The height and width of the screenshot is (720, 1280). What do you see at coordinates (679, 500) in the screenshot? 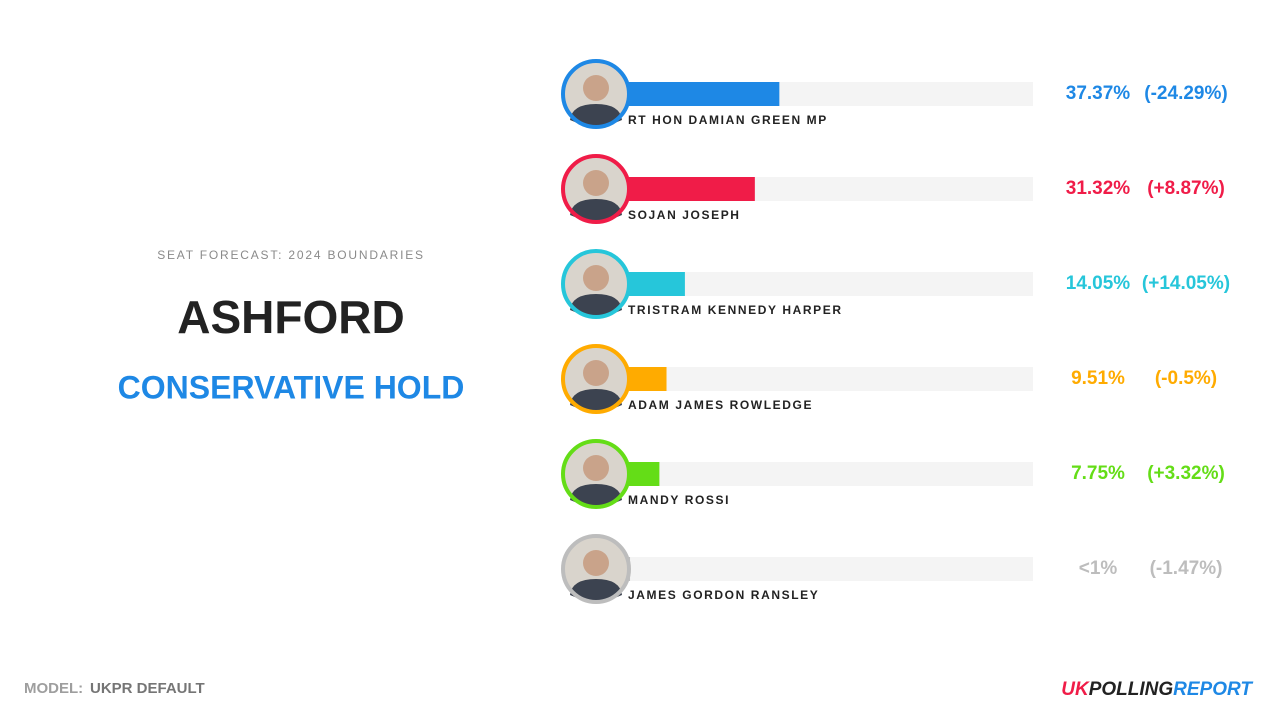
I see `candidate-name: MANDY ROSSI` at bounding box center [679, 500].